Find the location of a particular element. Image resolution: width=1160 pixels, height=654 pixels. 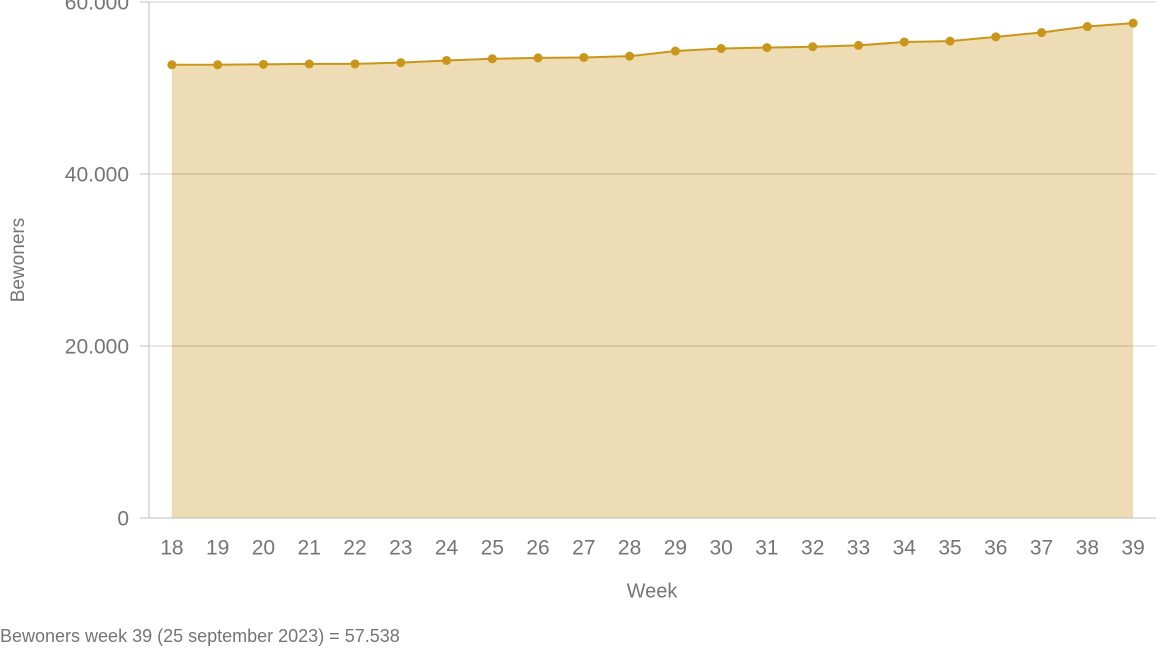

y-tick-label: 40.000 is located at coordinates (97, 175).